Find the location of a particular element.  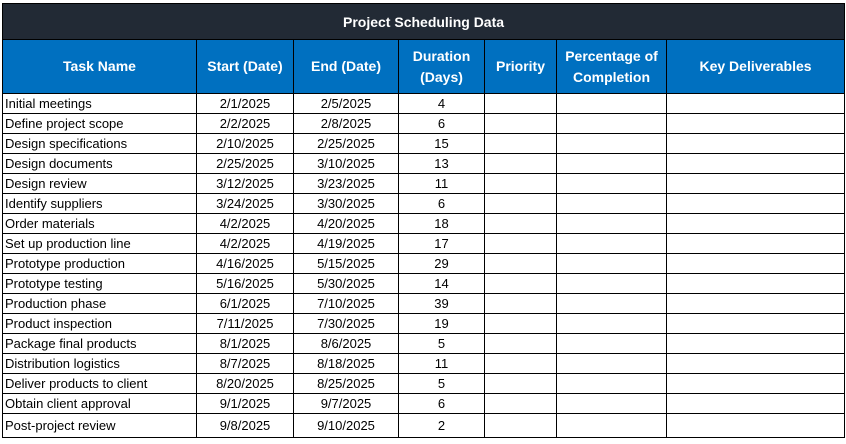

end-date-cell: 5/15/2025 is located at coordinates (346, 263).